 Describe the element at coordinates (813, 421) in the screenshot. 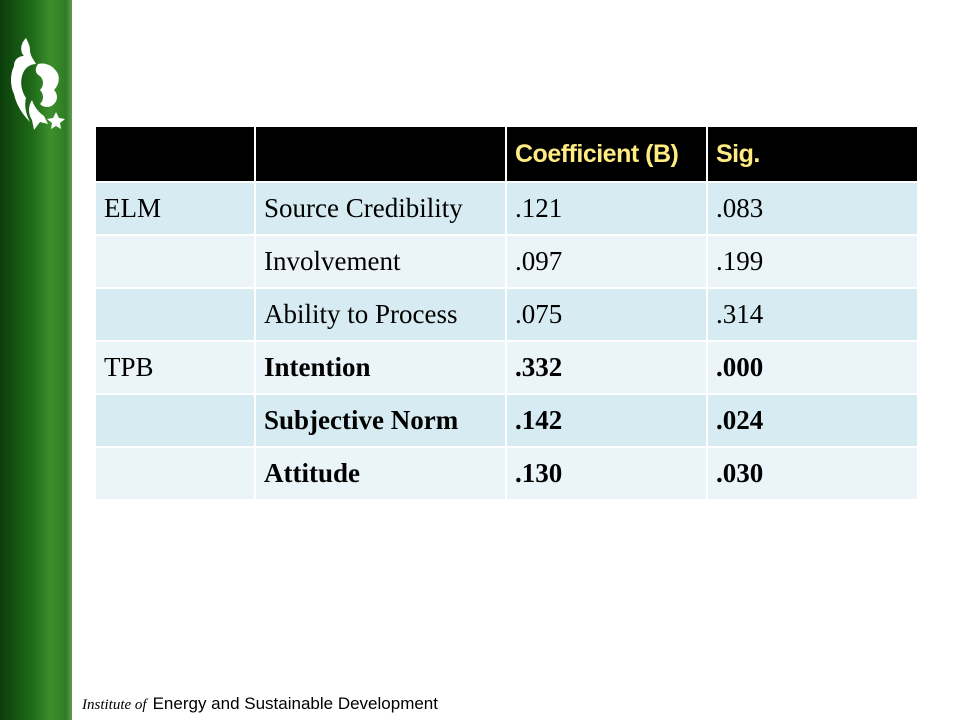

I see `sig-cell: .024` at that location.